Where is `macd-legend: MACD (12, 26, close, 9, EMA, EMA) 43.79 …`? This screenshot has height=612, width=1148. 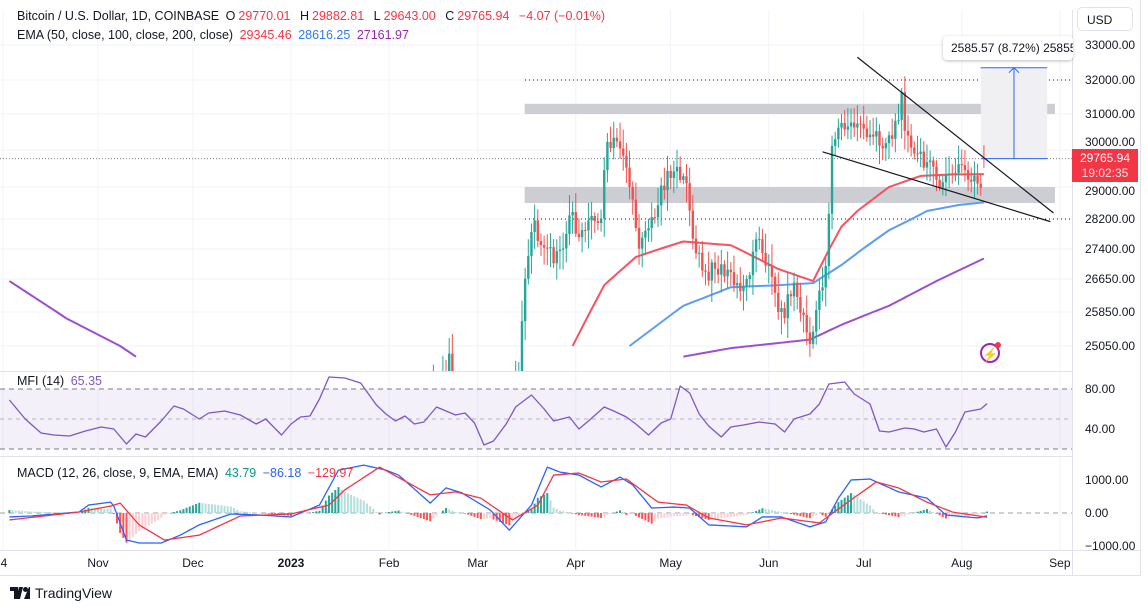 macd-legend: MACD (12, 26, close, 9, EMA, EMA) 43.79 … is located at coordinates (186, 473).